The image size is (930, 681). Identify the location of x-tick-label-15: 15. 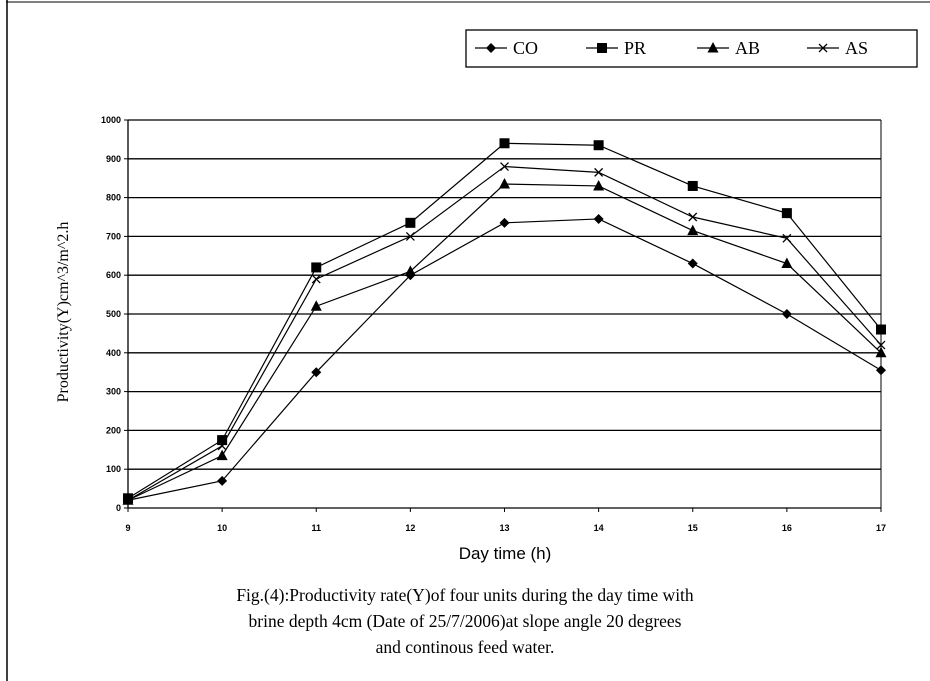
(693, 528).